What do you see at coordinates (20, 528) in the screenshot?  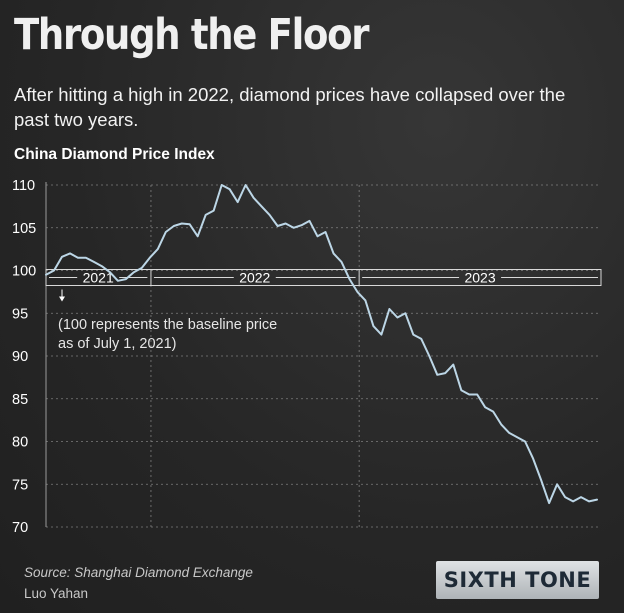 I see `y-tick-label: 70` at bounding box center [20, 528].